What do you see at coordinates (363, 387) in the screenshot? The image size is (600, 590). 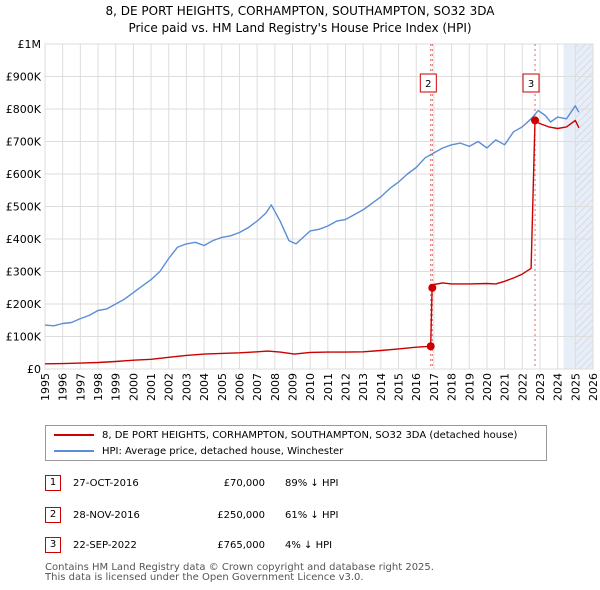 I see `x-tick-label: 2013` at bounding box center [363, 387].